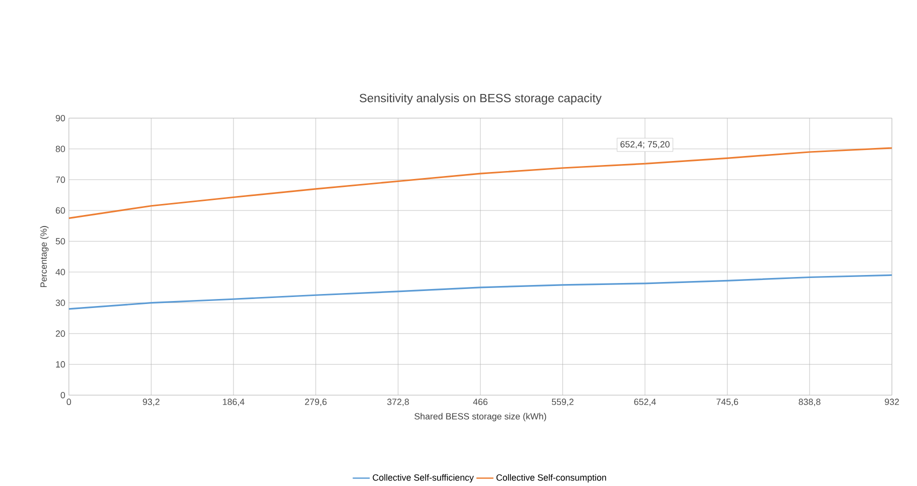 The height and width of the screenshot is (486, 917). Describe the element at coordinates (61, 333) in the screenshot. I see `y-tick-label: 20` at that location.